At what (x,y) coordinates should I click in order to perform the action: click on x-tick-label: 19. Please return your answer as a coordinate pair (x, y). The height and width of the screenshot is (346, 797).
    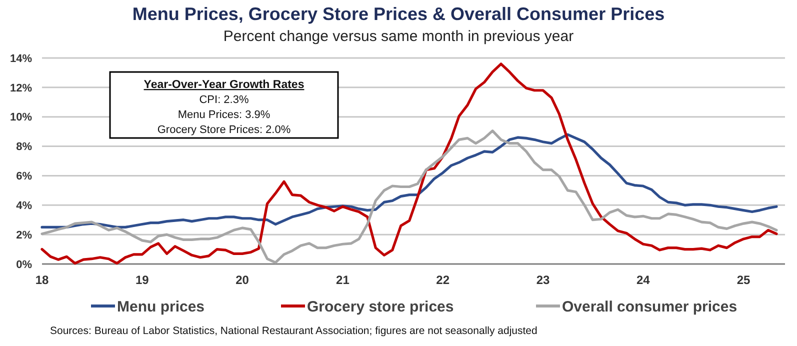
    Looking at the image, I should click on (142, 280).